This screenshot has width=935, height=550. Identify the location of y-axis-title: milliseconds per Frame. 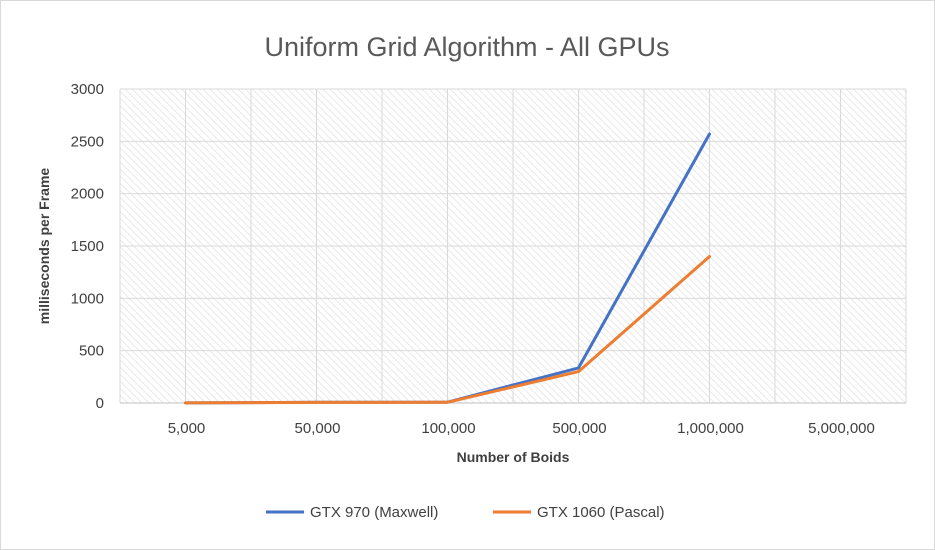
(44, 246).